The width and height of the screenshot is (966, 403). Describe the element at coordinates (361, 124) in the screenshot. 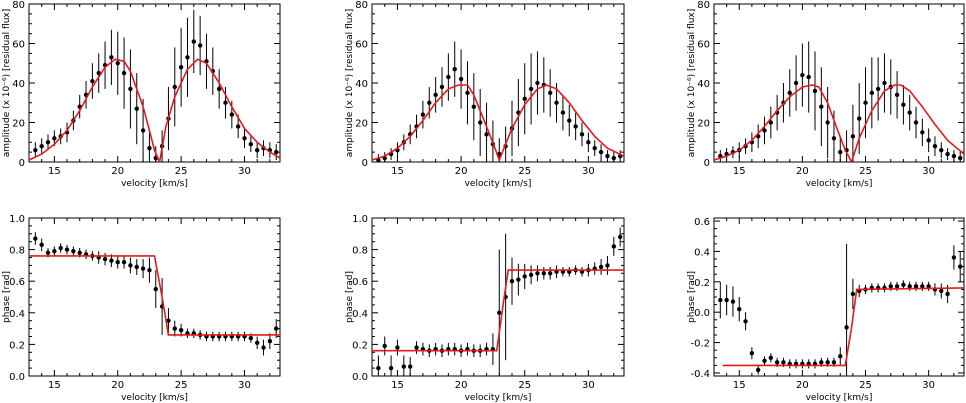

I see `y-tick-label: 20` at that location.